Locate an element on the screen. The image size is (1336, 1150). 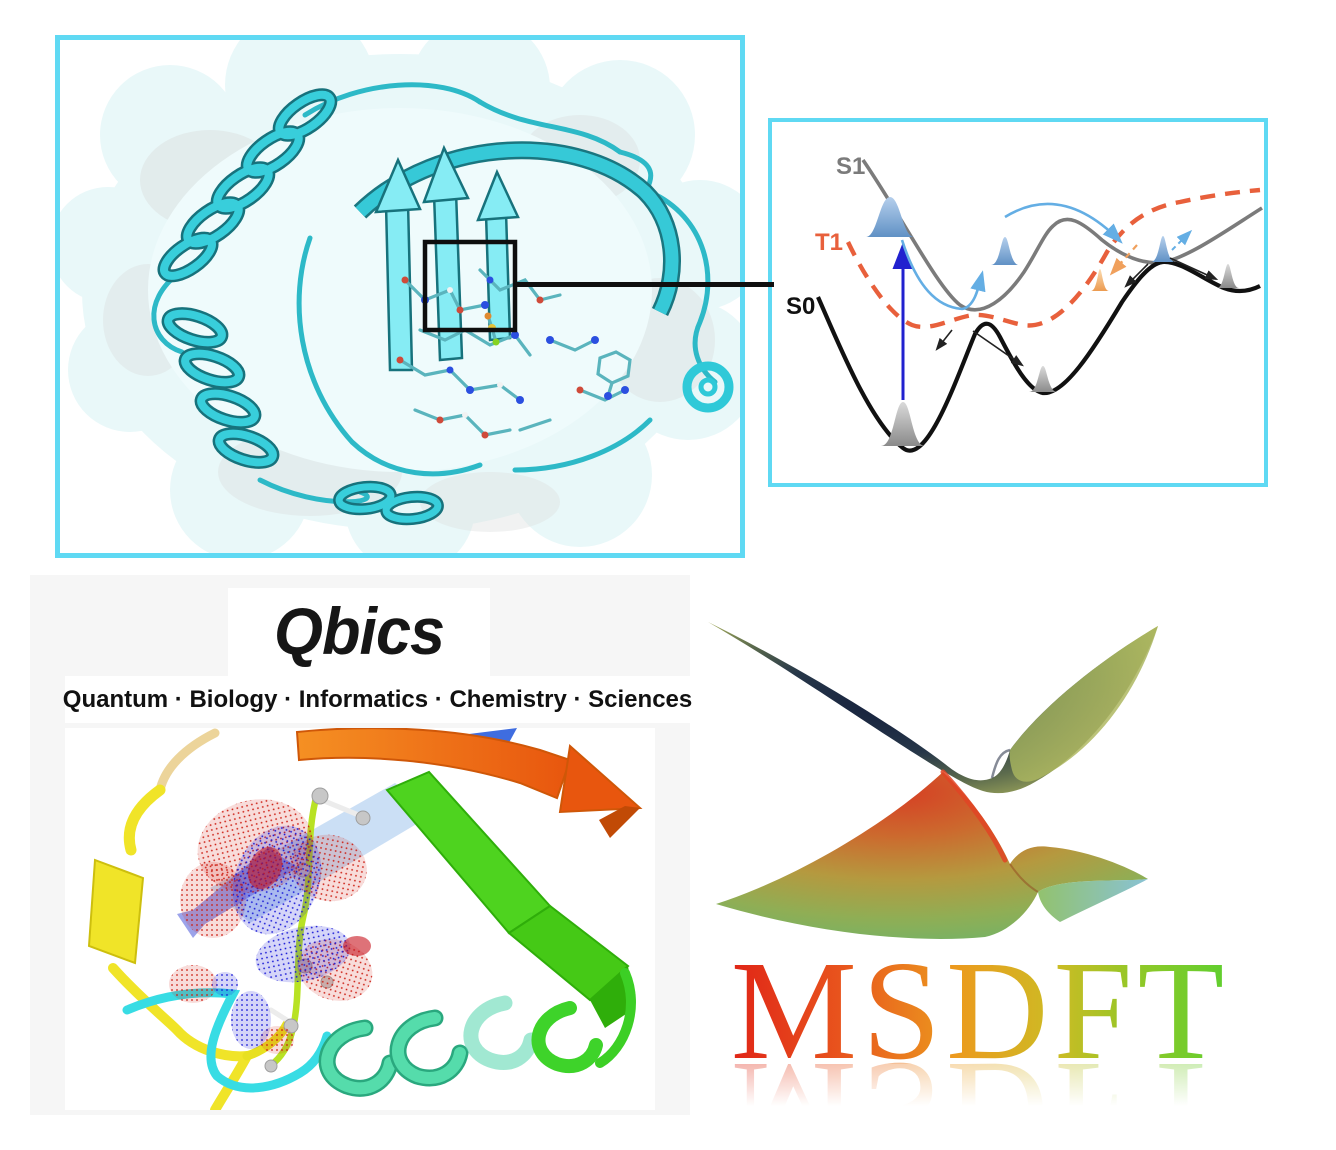
pathway-arrows is located at coordinates (1059, 284).